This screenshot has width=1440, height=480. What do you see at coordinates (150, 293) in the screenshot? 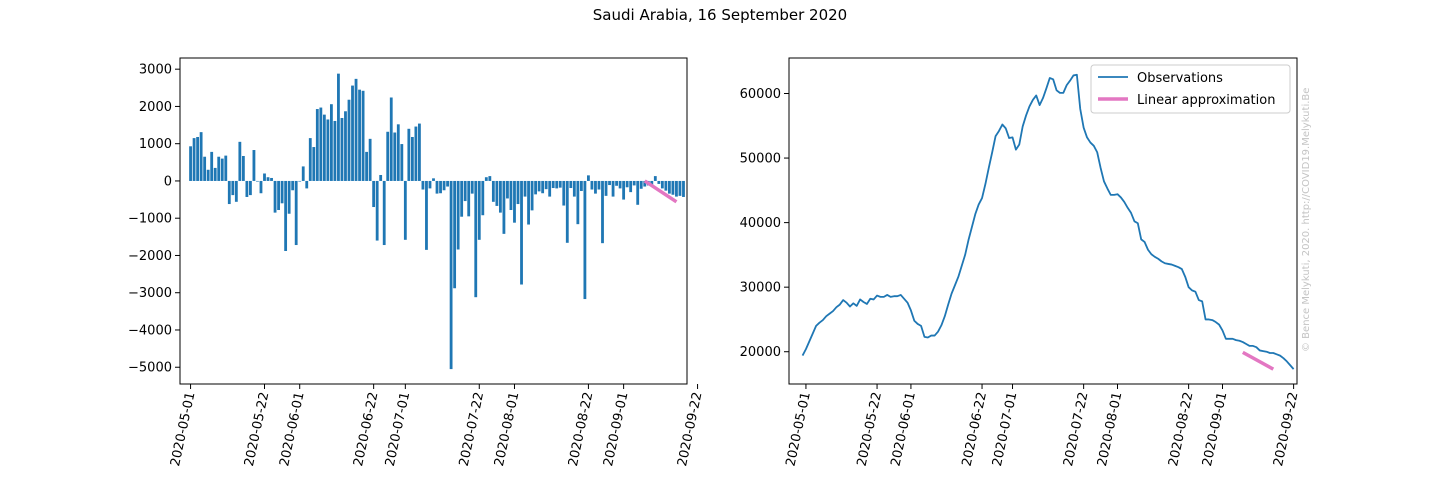
I see `y-tick-label: −3000` at bounding box center [150, 293].